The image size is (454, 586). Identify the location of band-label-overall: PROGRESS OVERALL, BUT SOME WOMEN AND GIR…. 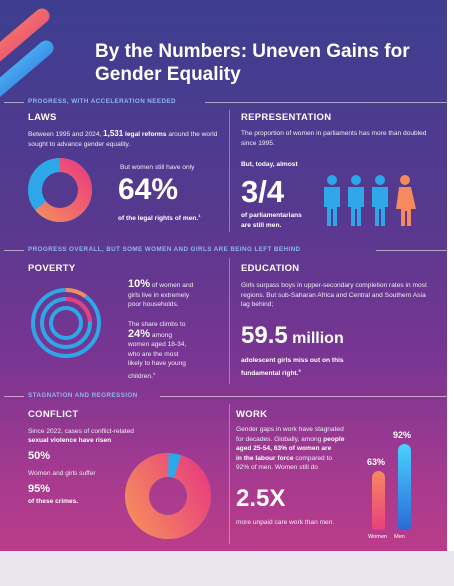
(164, 249).